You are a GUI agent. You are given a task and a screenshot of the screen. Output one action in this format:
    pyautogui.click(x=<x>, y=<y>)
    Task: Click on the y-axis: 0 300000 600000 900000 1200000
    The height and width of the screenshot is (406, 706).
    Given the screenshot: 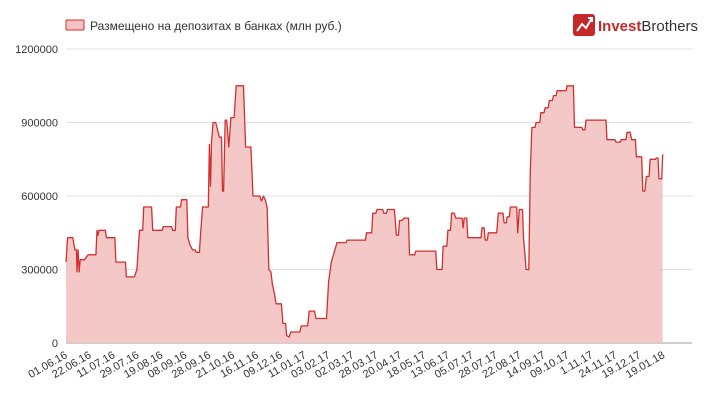 What is the action you would take?
    pyautogui.click(x=36, y=197)
    